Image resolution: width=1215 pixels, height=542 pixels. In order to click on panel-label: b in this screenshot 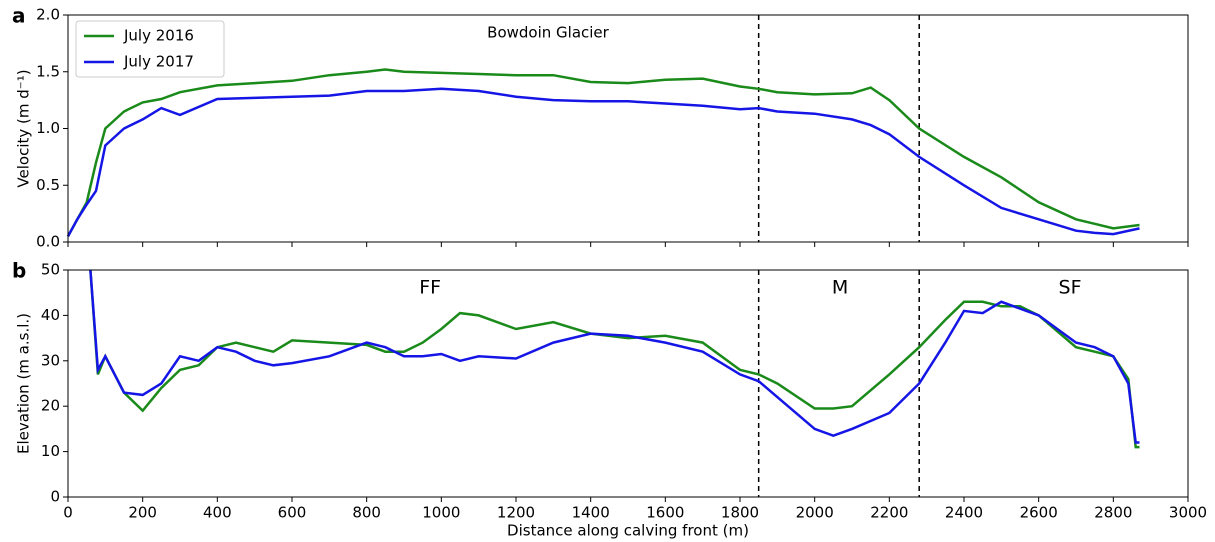, I will do `click(19, 271)`.